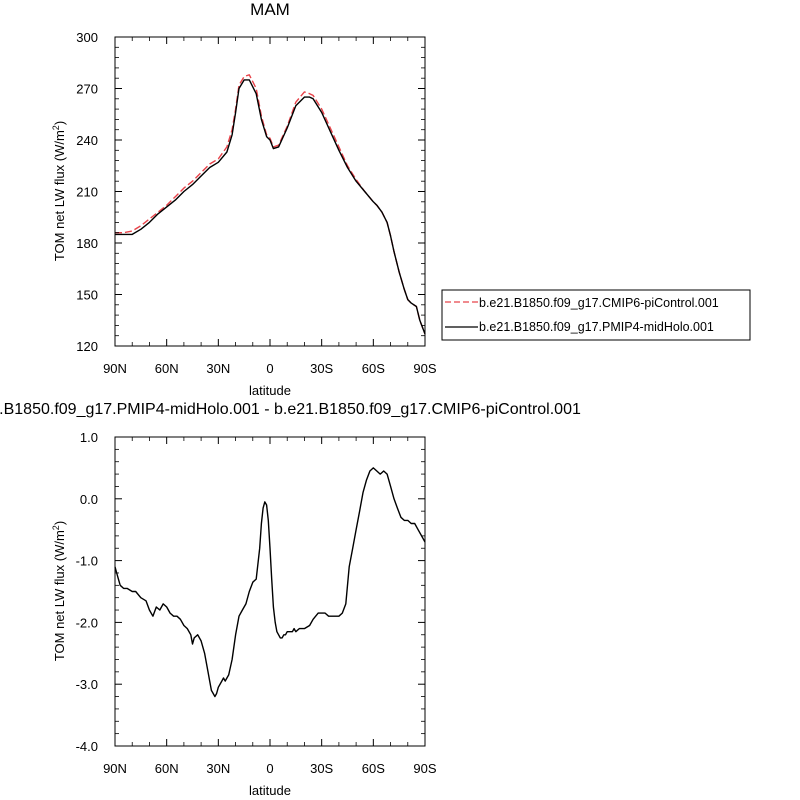 This screenshot has width=800, height=800. I want to click on bot-y-tick-label: -4.0, so click(87, 746).